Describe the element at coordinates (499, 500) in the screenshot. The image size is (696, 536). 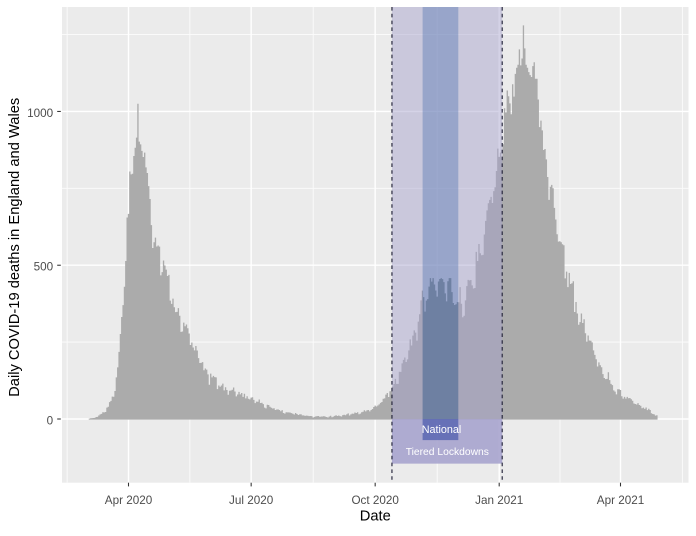
I see `svg-text: Jan 2021` at that location.